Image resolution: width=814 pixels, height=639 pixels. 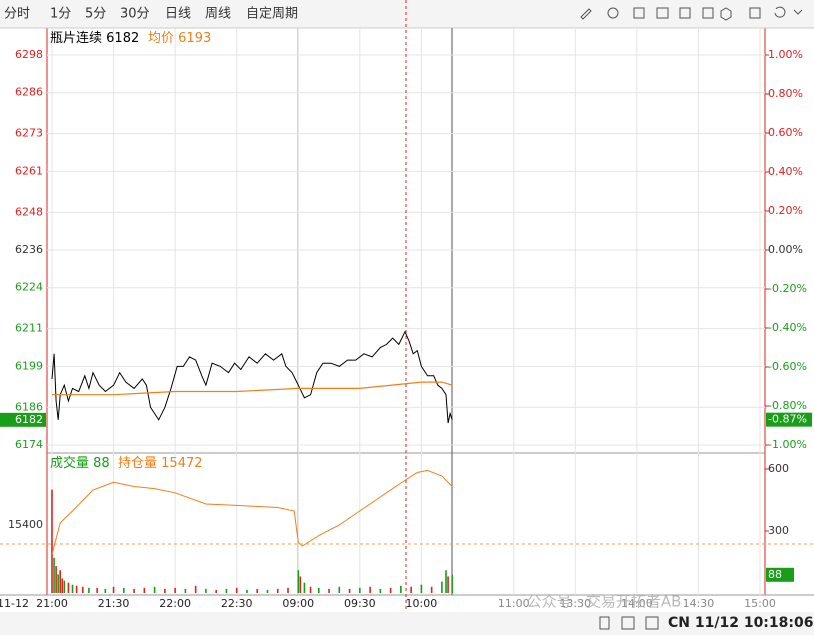 What do you see at coordinates (29, 170) in the screenshot?
I see `y-tick-label: 6261` at bounding box center [29, 170].